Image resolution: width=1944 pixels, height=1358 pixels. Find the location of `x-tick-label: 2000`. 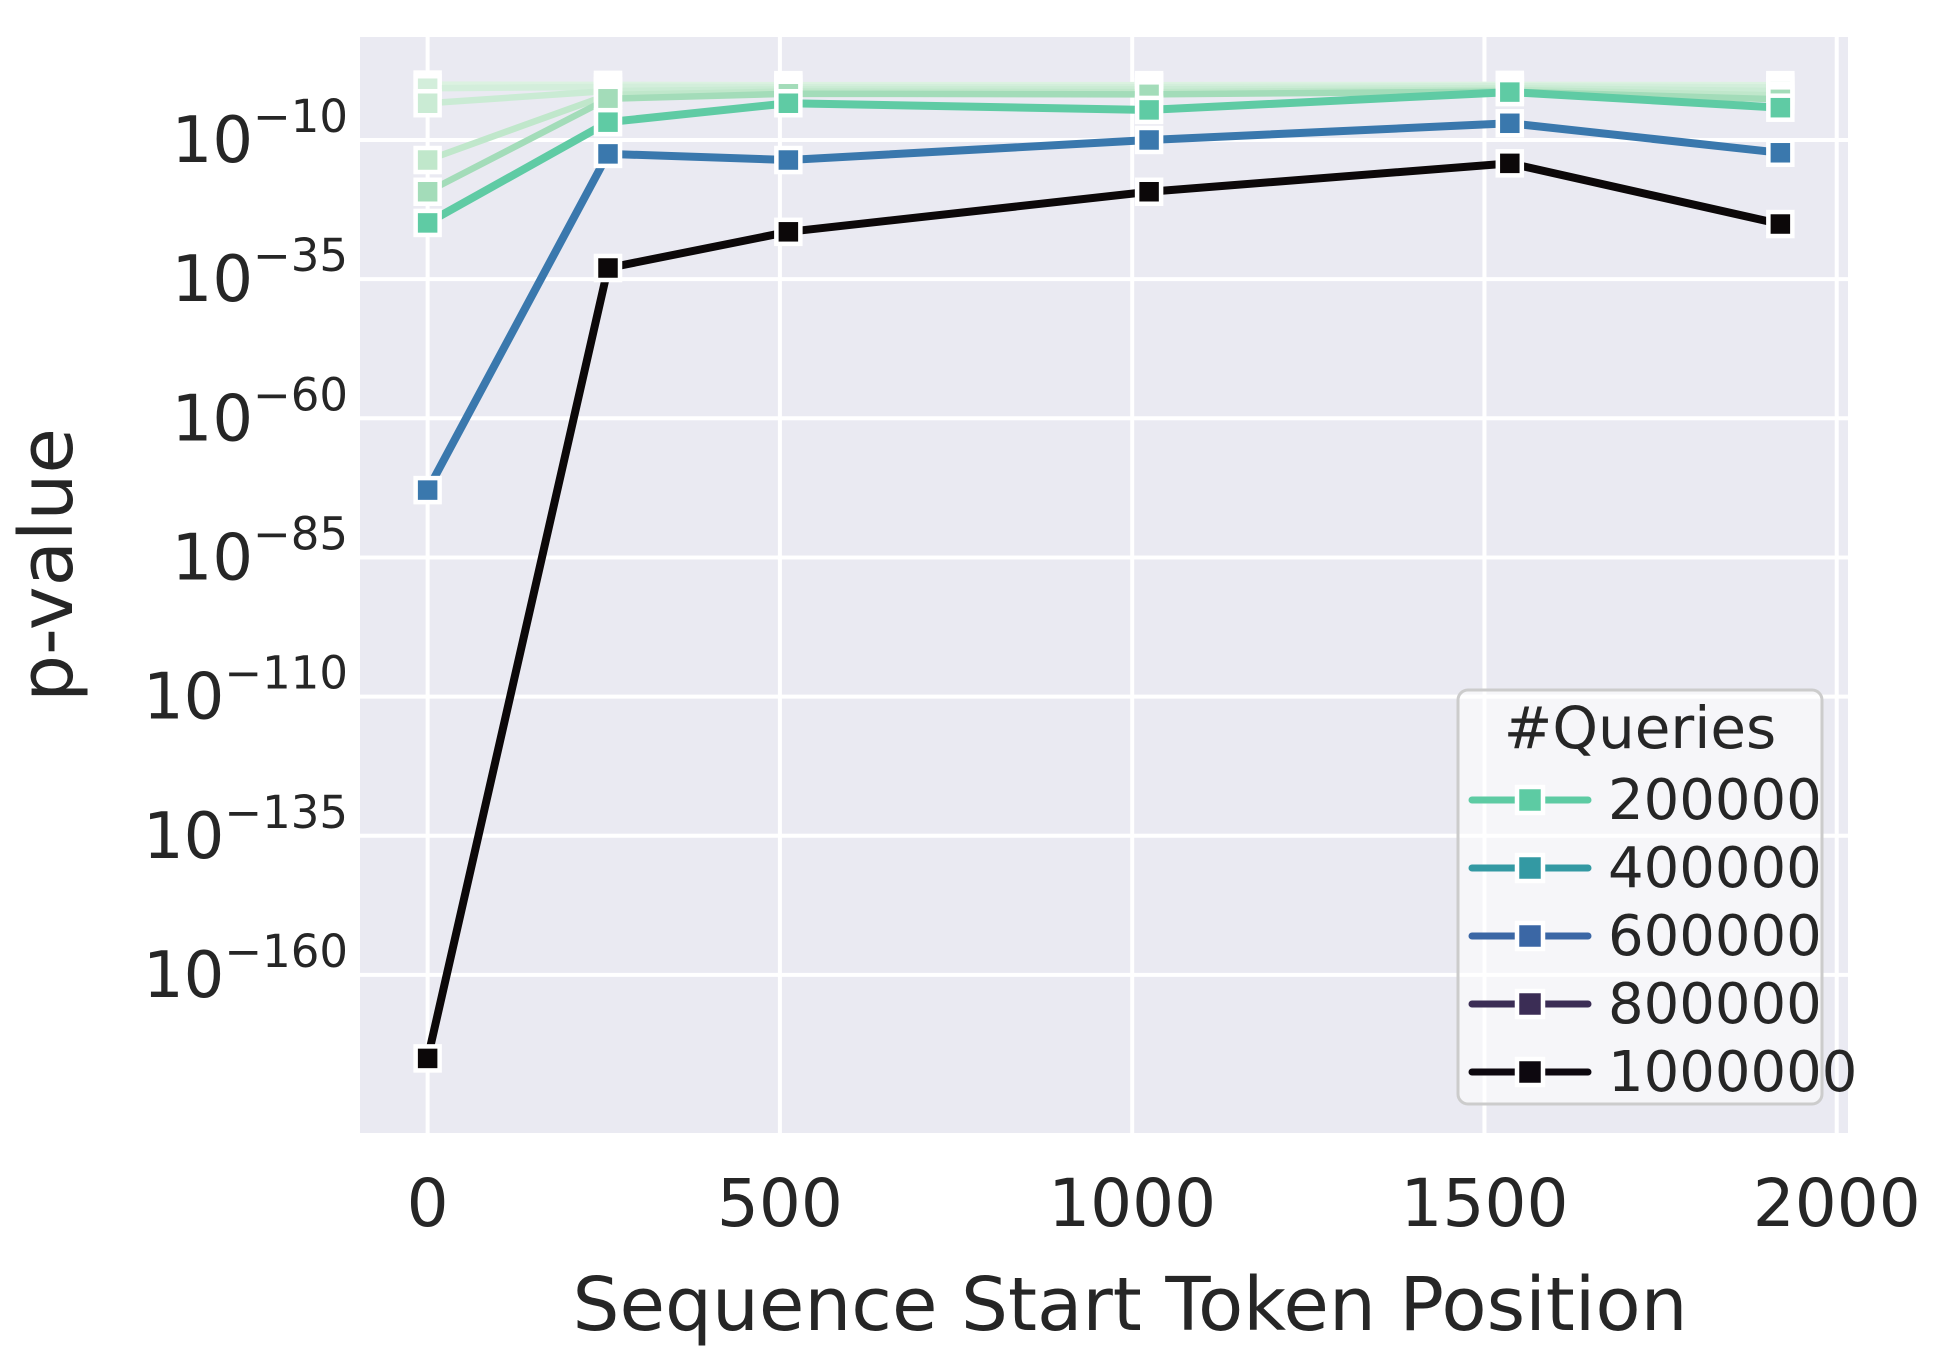

x-tick-label: 2000 is located at coordinates (1837, 1203).